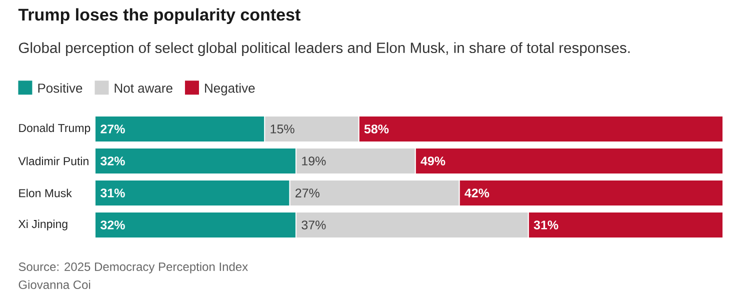 The height and width of the screenshot is (307, 751). What do you see at coordinates (53, 161) in the screenshot?
I see `y-tick-label: Vladimir Putin` at bounding box center [53, 161].